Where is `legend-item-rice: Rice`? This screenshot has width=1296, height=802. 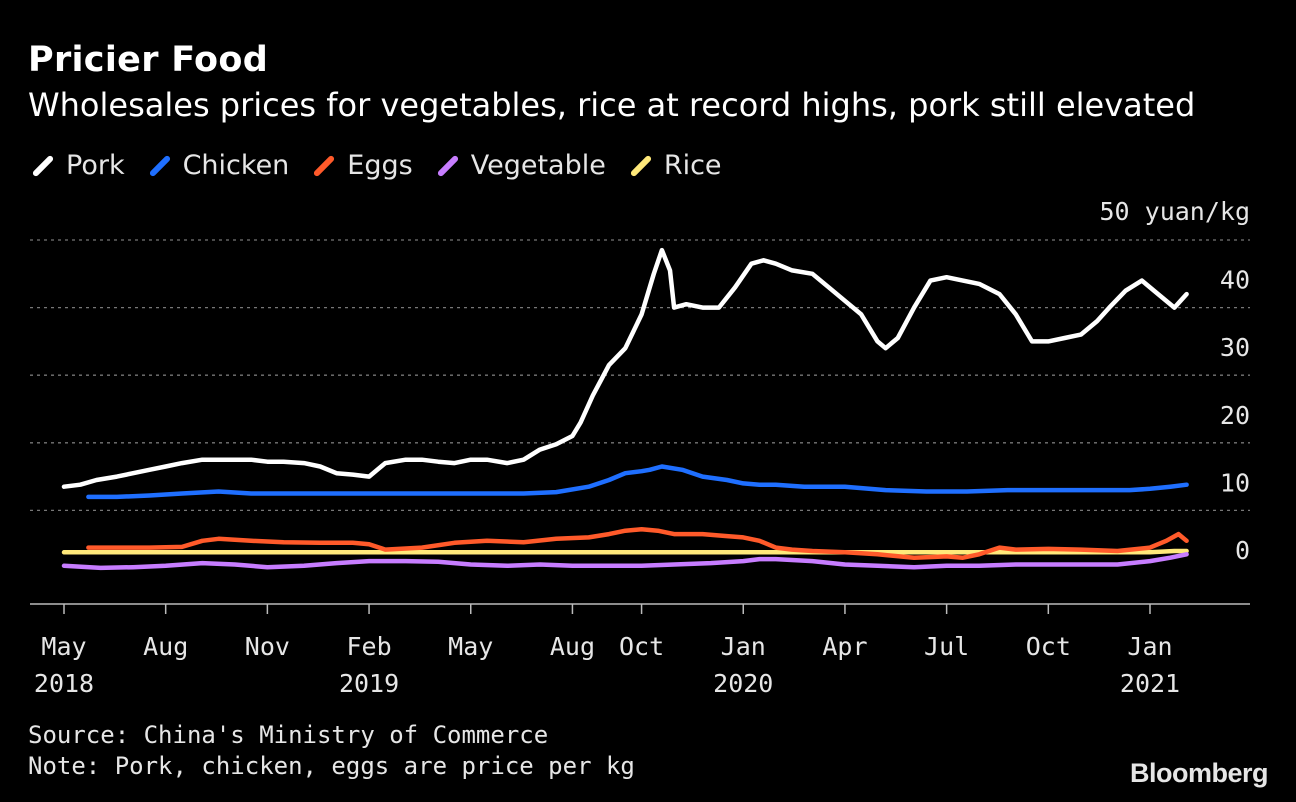
legend-item-rice: Rice is located at coordinates (675, 165).